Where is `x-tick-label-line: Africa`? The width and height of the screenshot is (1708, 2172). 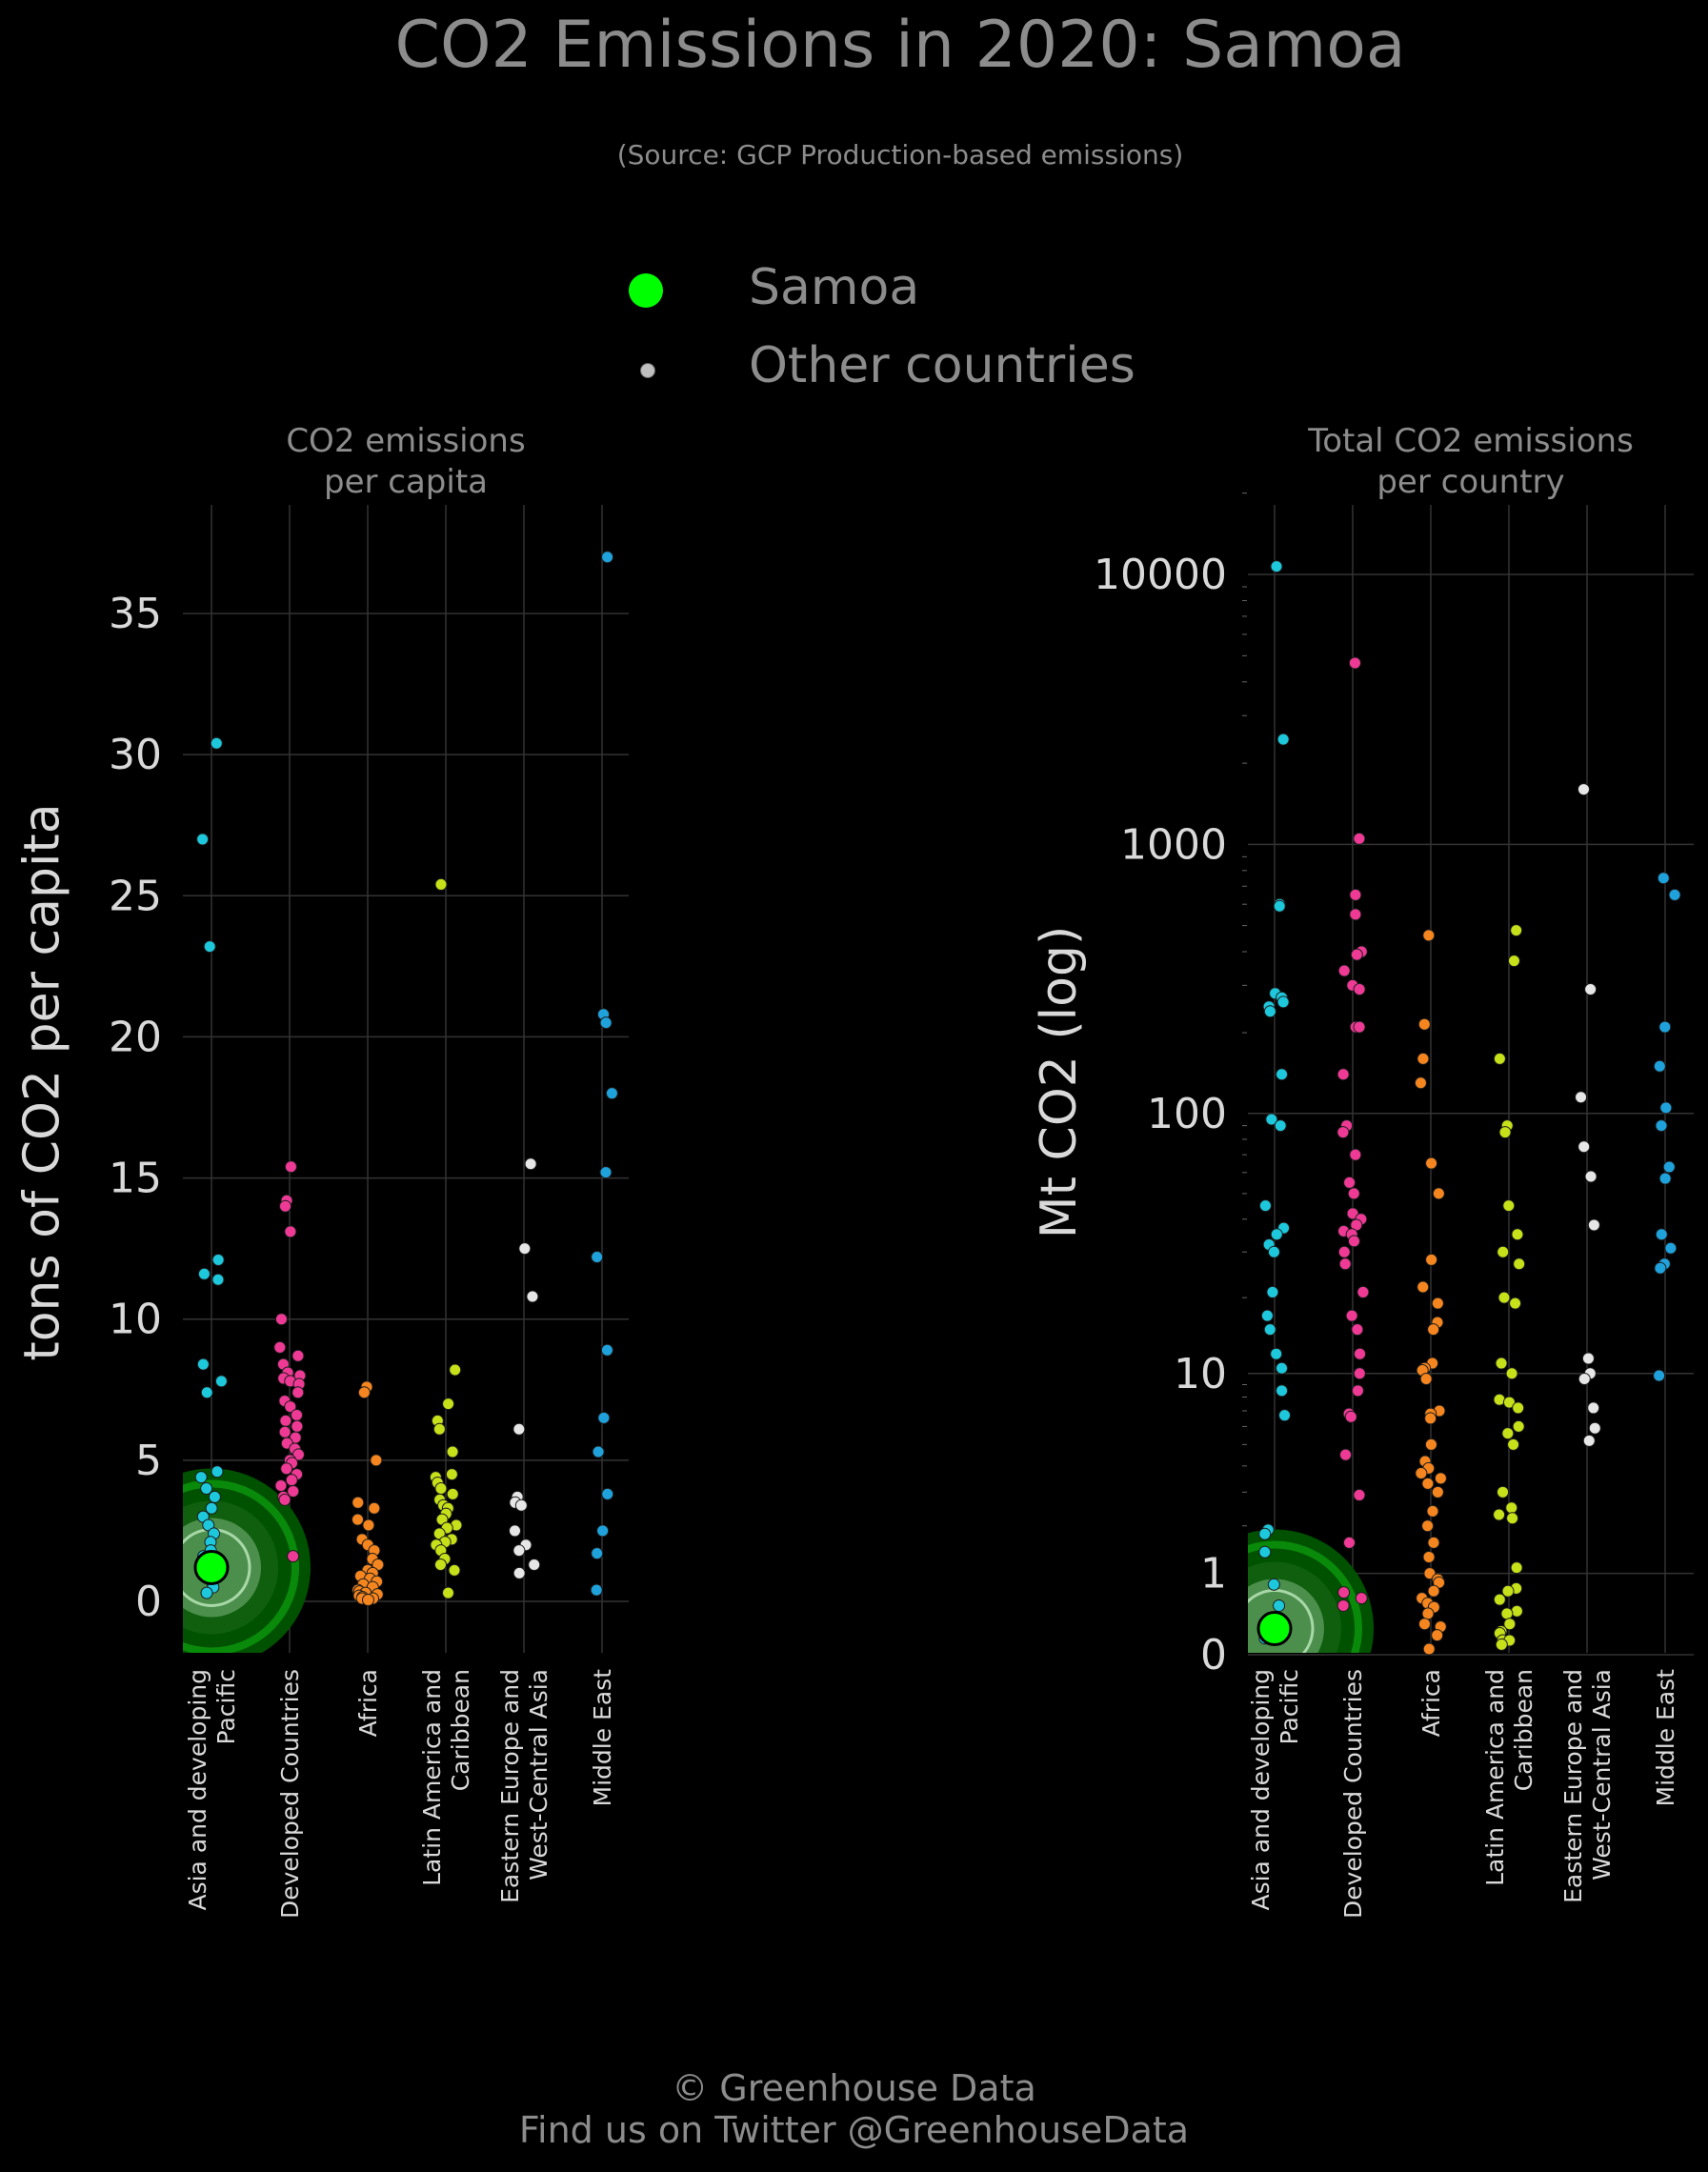 x-tick-label-line: Africa is located at coordinates (368, 1703).